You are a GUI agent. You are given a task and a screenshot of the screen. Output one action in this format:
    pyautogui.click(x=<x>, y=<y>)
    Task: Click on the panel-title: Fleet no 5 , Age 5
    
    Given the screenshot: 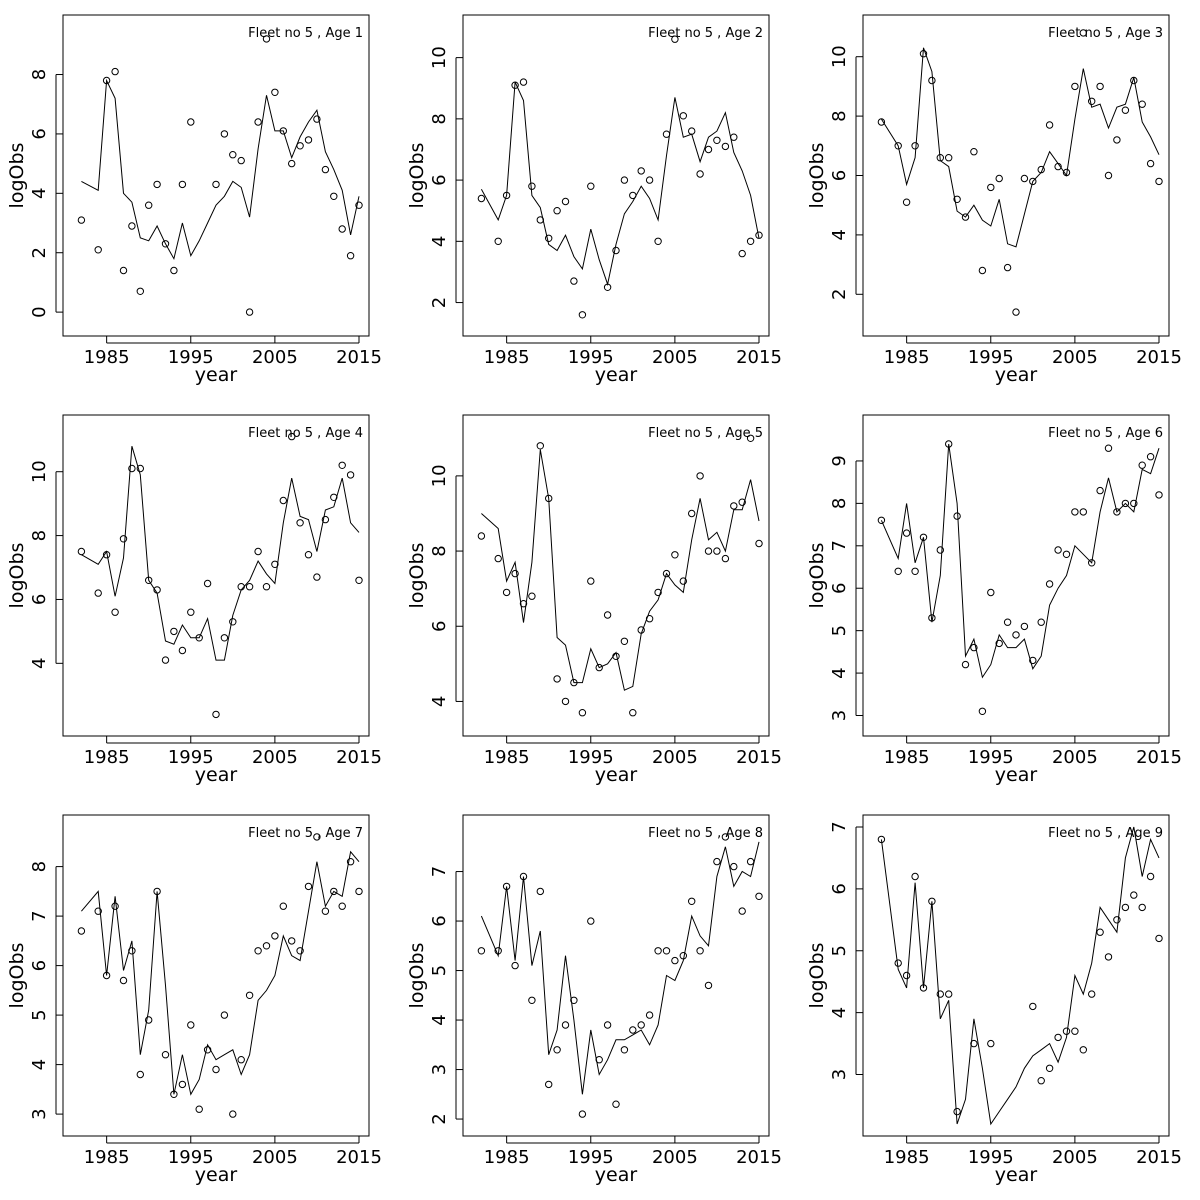 What is the action you would take?
    pyautogui.click(x=705, y=433)
    